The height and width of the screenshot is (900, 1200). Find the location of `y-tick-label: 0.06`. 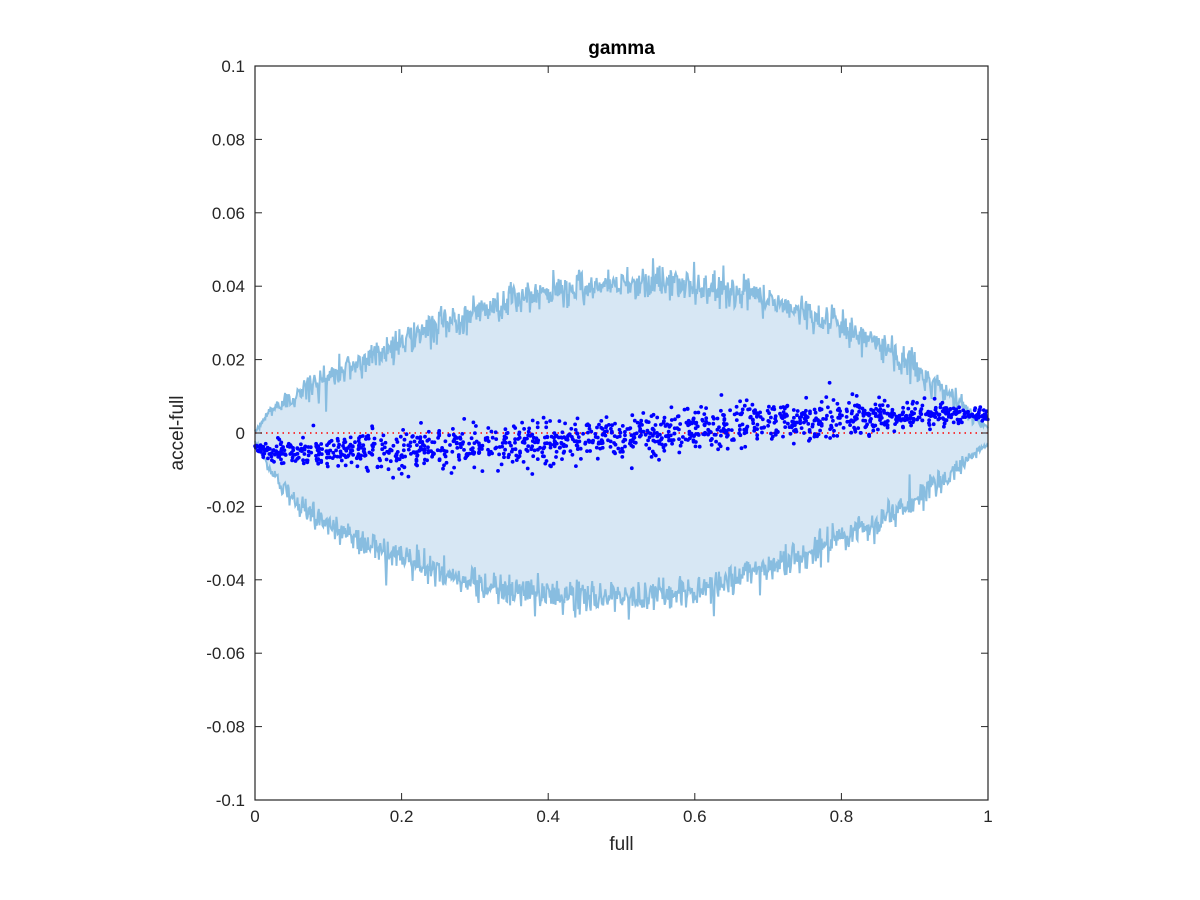

y-tick-label: 0.06 is located at coordinates (228, 213).